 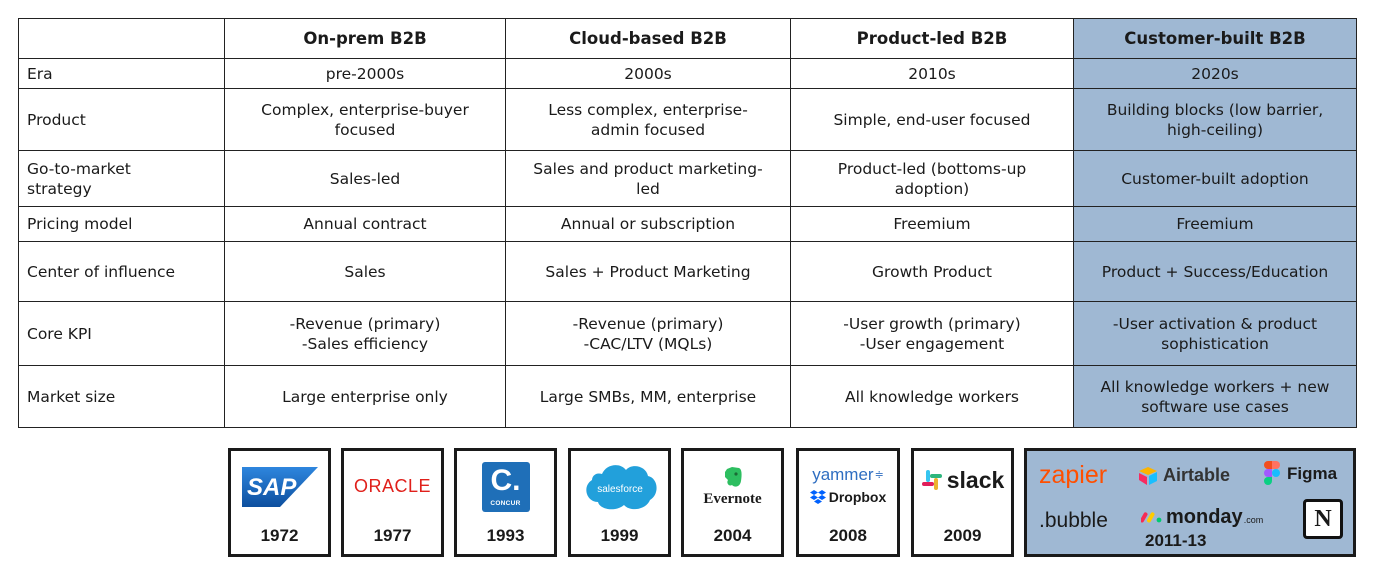 What do you see at coordinates (365, 119) in the screenshot?
I see `table-cell: Complex, enterprise-buyer focused` at bounding box center [365, 119].